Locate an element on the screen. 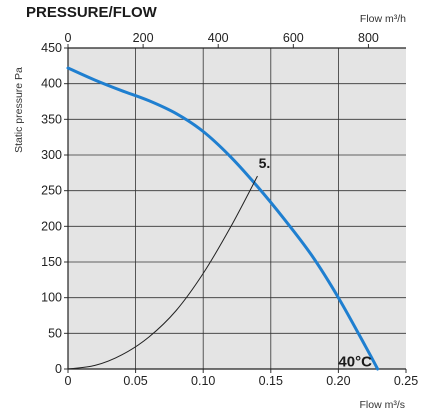  y-tick-label: 350 is located at coordinates (51, 119).